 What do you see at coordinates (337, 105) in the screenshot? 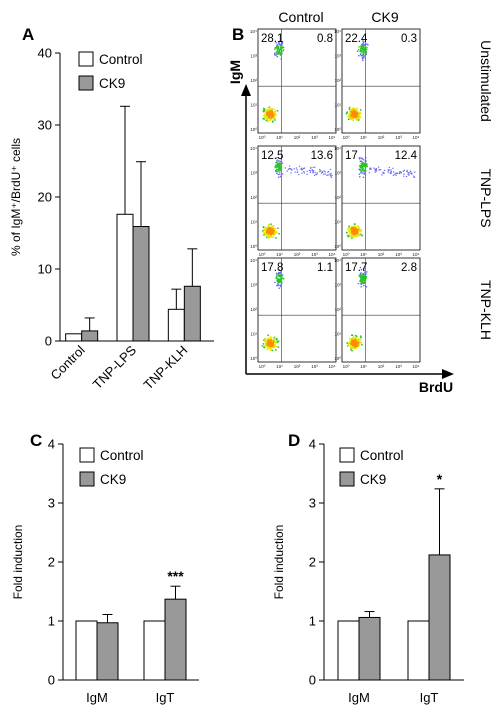
I see `flow-y-tick: 10¹` at bounding box center [337, 105].